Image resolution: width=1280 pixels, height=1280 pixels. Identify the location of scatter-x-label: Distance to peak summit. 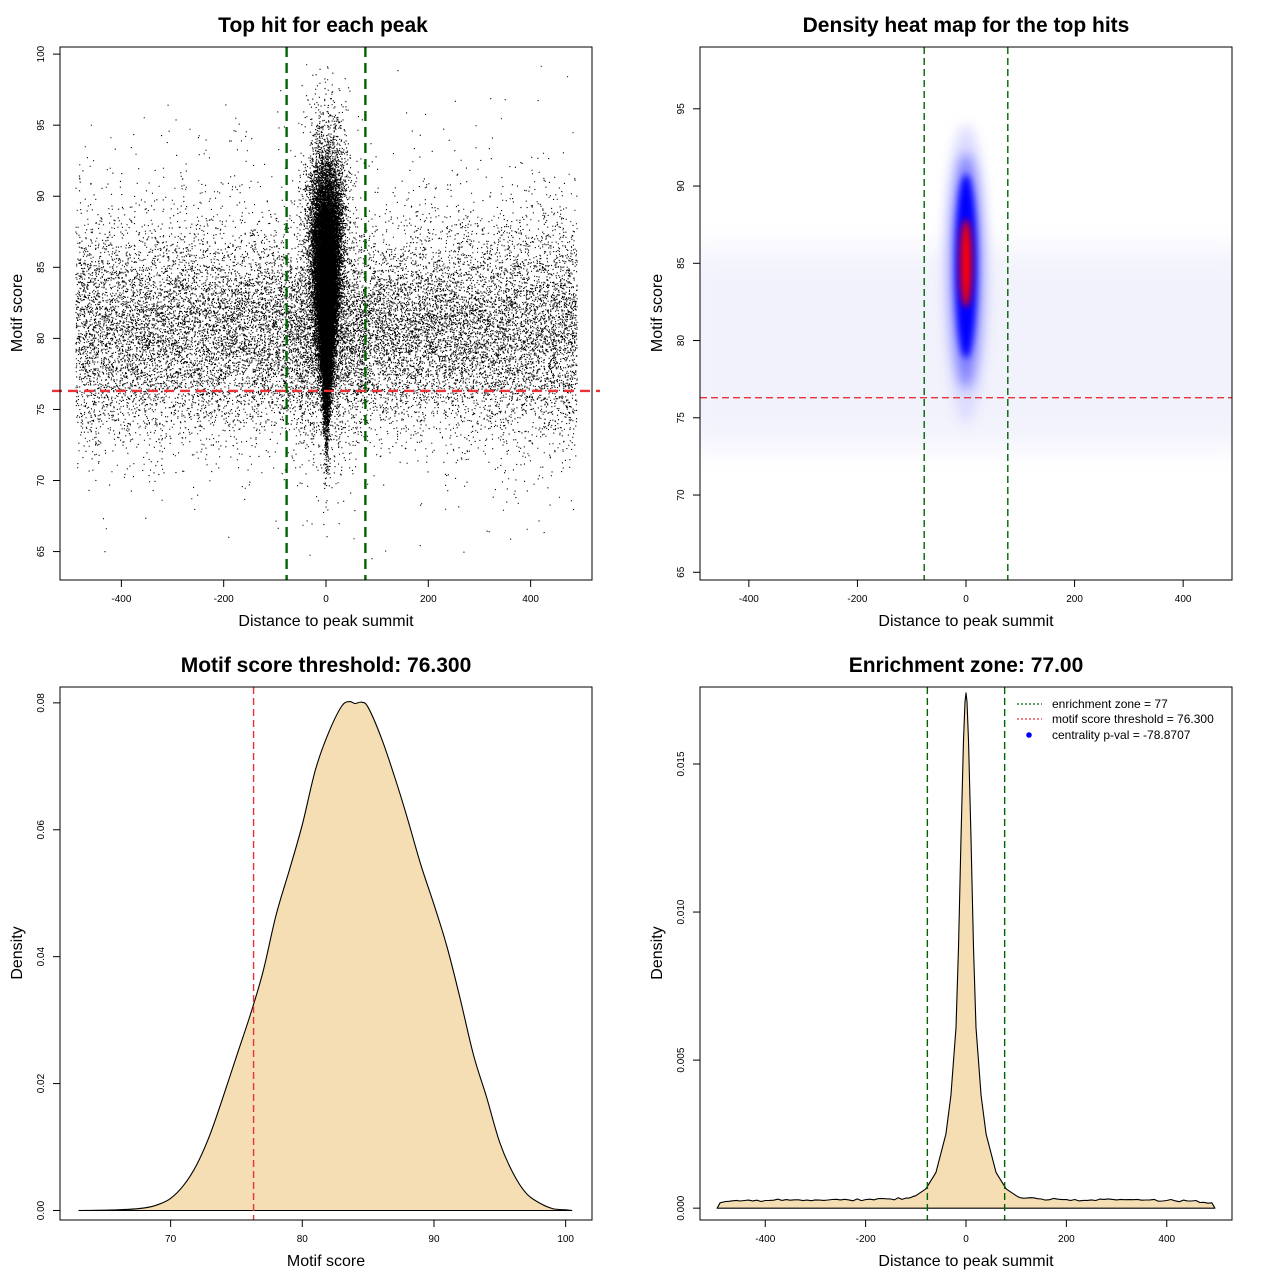
(326, 621).